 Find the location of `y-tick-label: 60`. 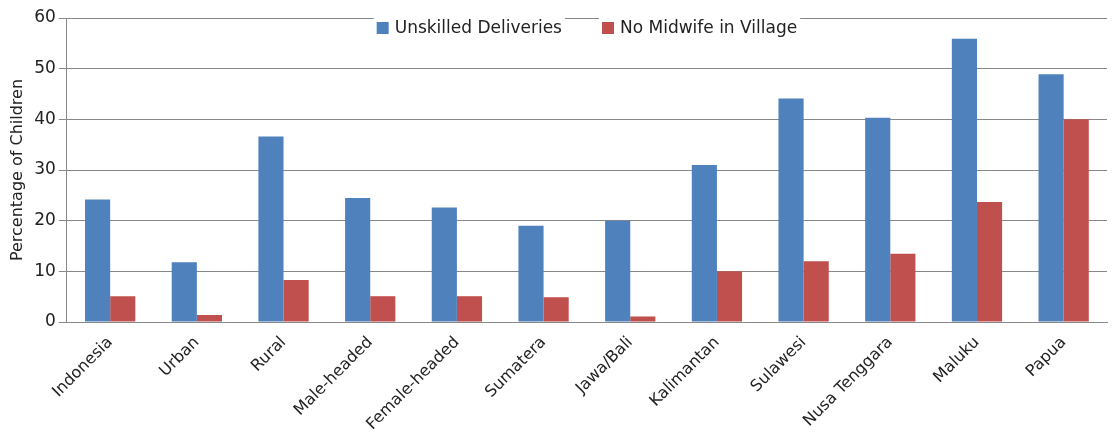

y-tick-label: 60 is located at coordinates (45, 16).